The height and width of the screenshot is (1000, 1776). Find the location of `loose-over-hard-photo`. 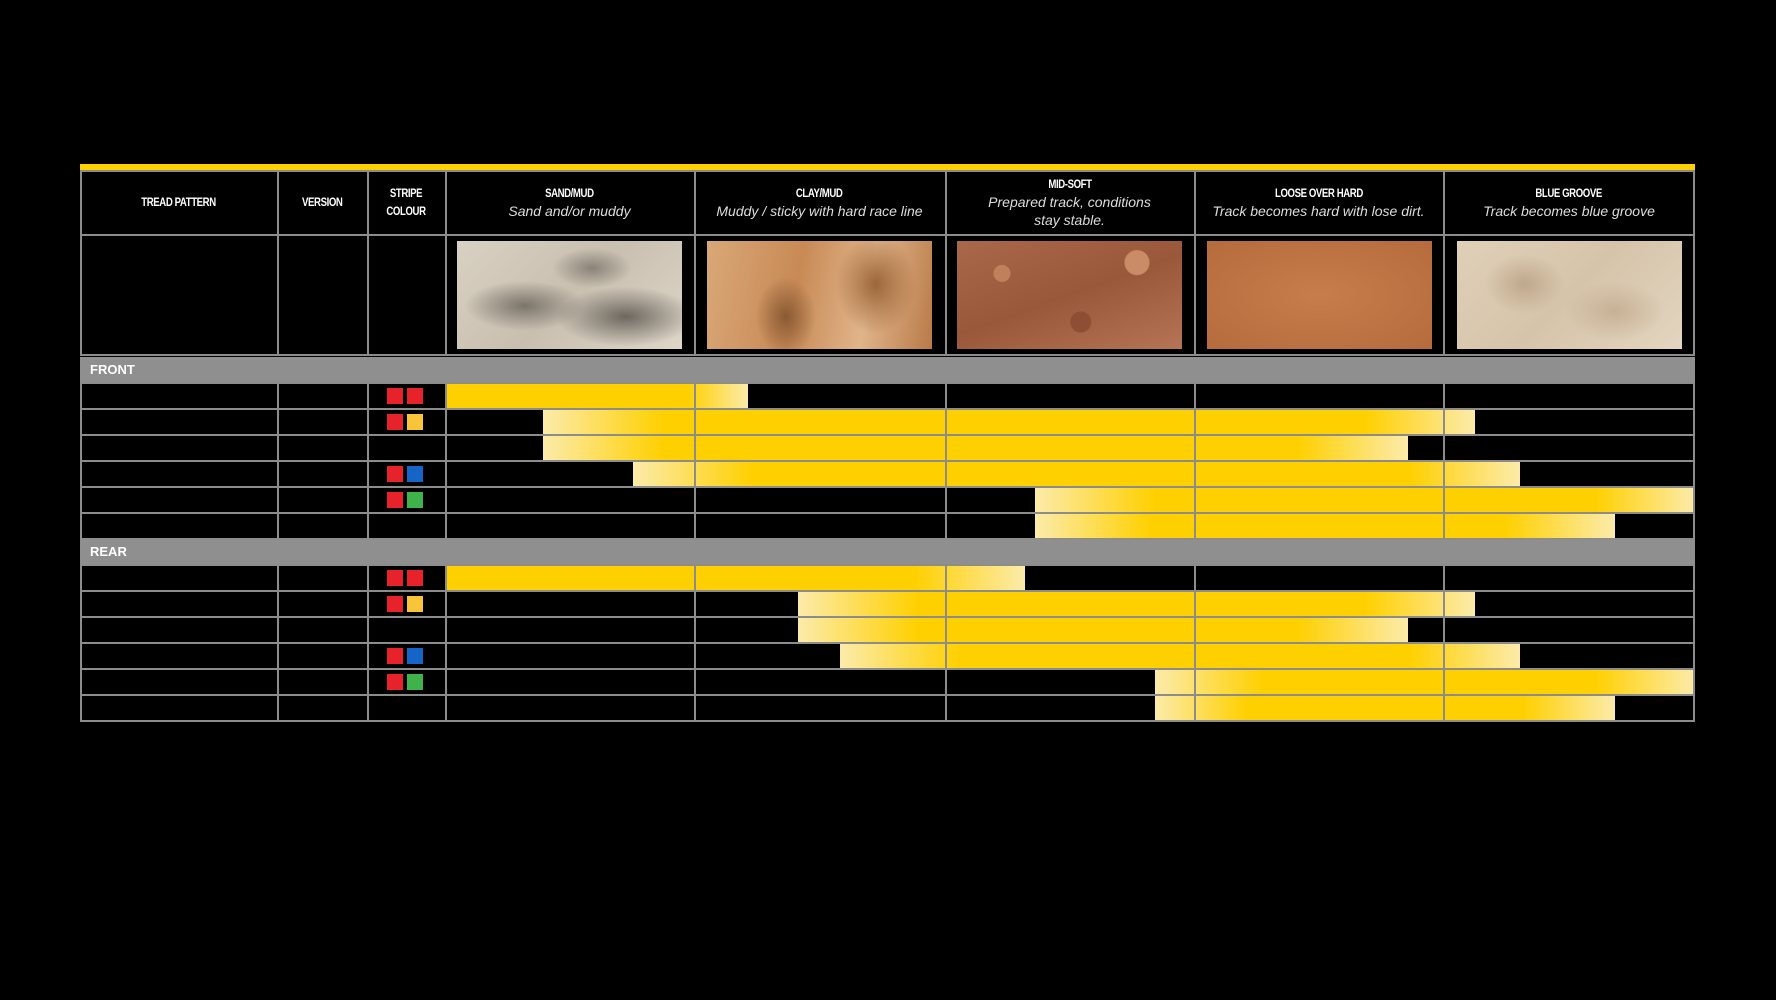

loose-over-hard-photo is located at coordinates (1319, 295).